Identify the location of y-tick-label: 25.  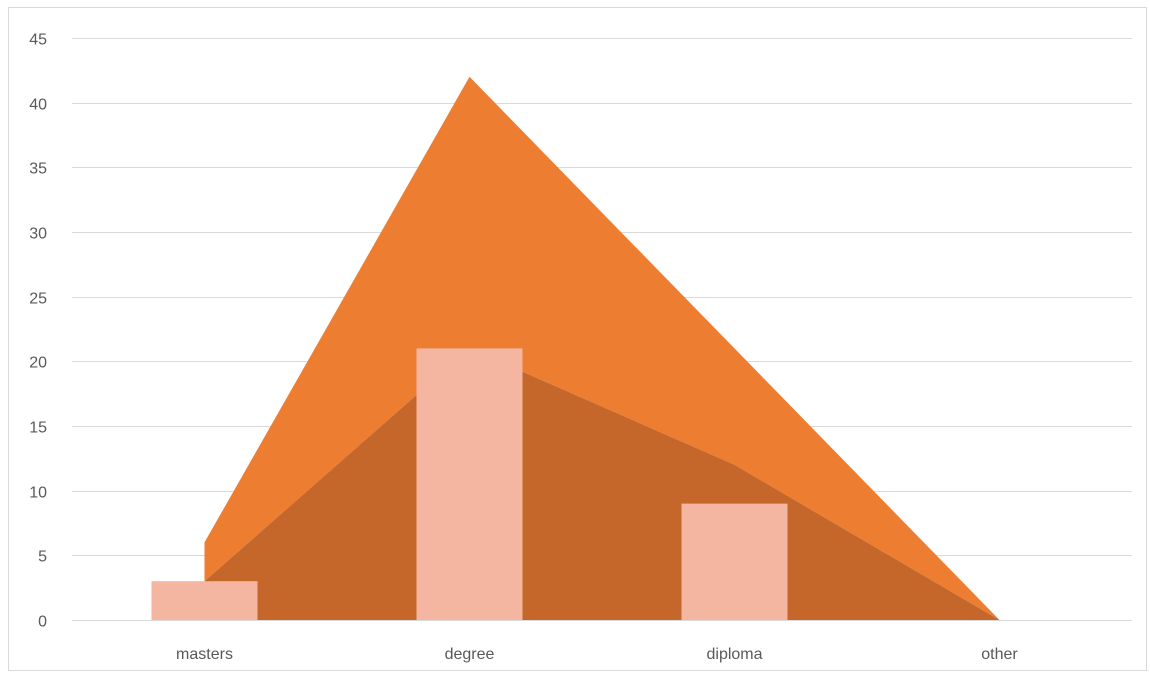
(38, 299).